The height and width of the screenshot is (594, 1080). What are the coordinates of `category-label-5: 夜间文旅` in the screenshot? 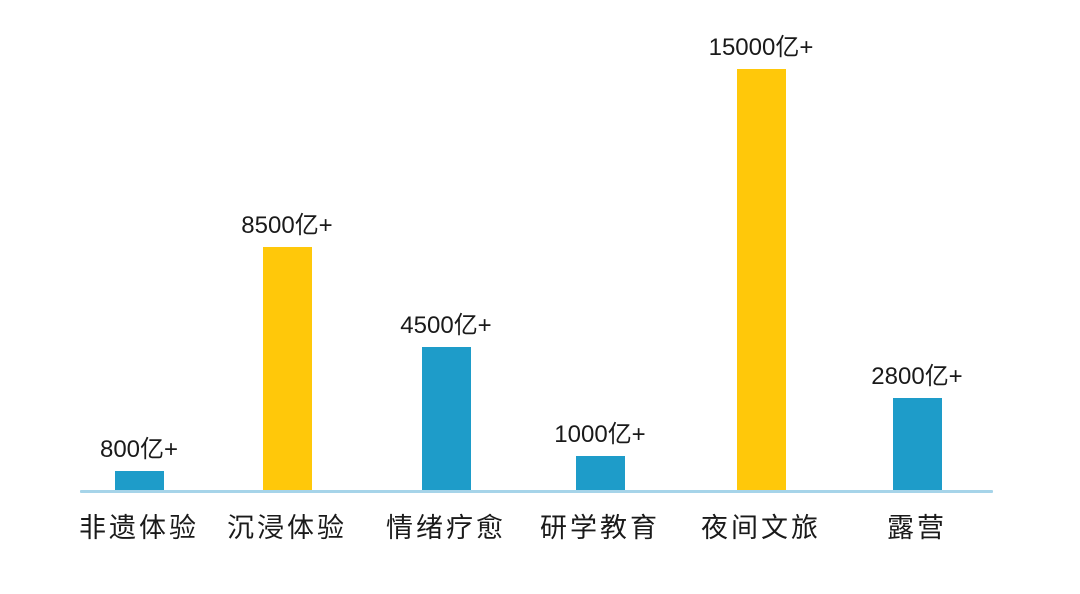 It's located at (761, 528).